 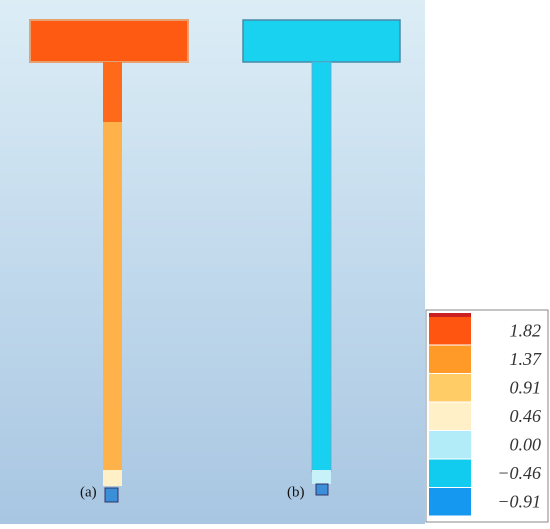 I want to click on legend-label: 0.91, so click(x=526, y=387).